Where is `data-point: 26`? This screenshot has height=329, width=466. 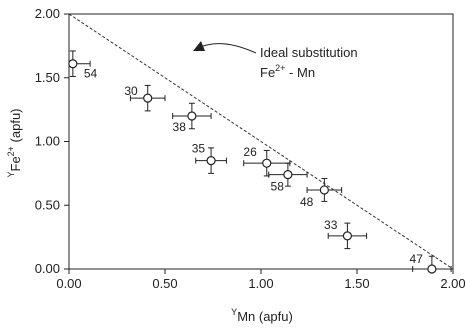 data-point: 26 is located at coordinates (267, 161).